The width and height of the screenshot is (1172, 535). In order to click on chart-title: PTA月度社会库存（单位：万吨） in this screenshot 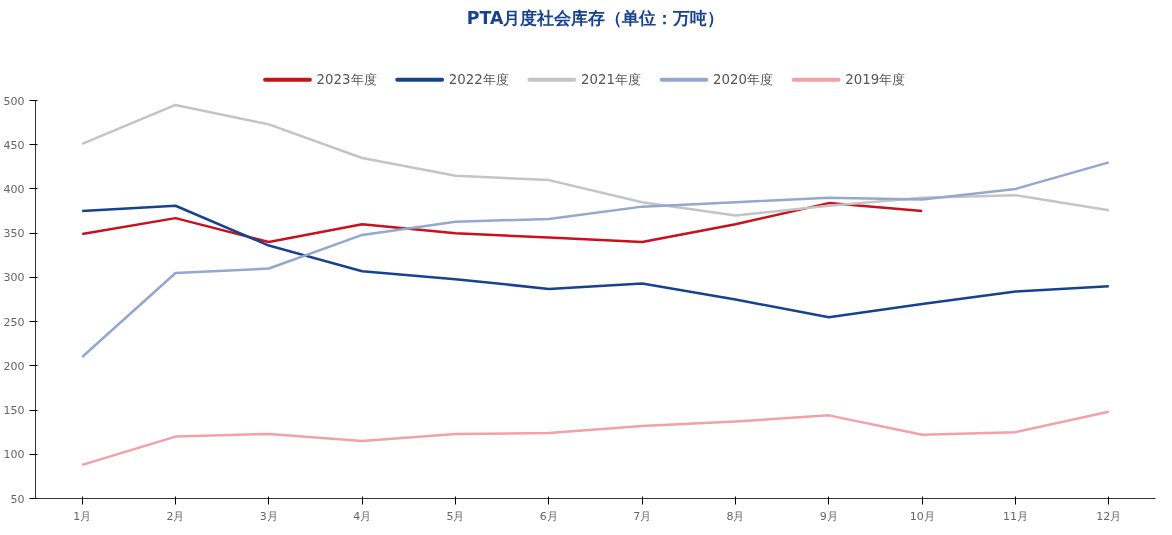, I will do `click(595, 17)`.